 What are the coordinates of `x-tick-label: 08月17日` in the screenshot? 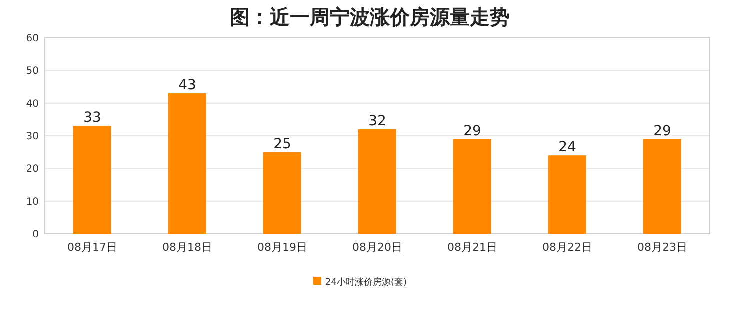 It's located at (93, 247).